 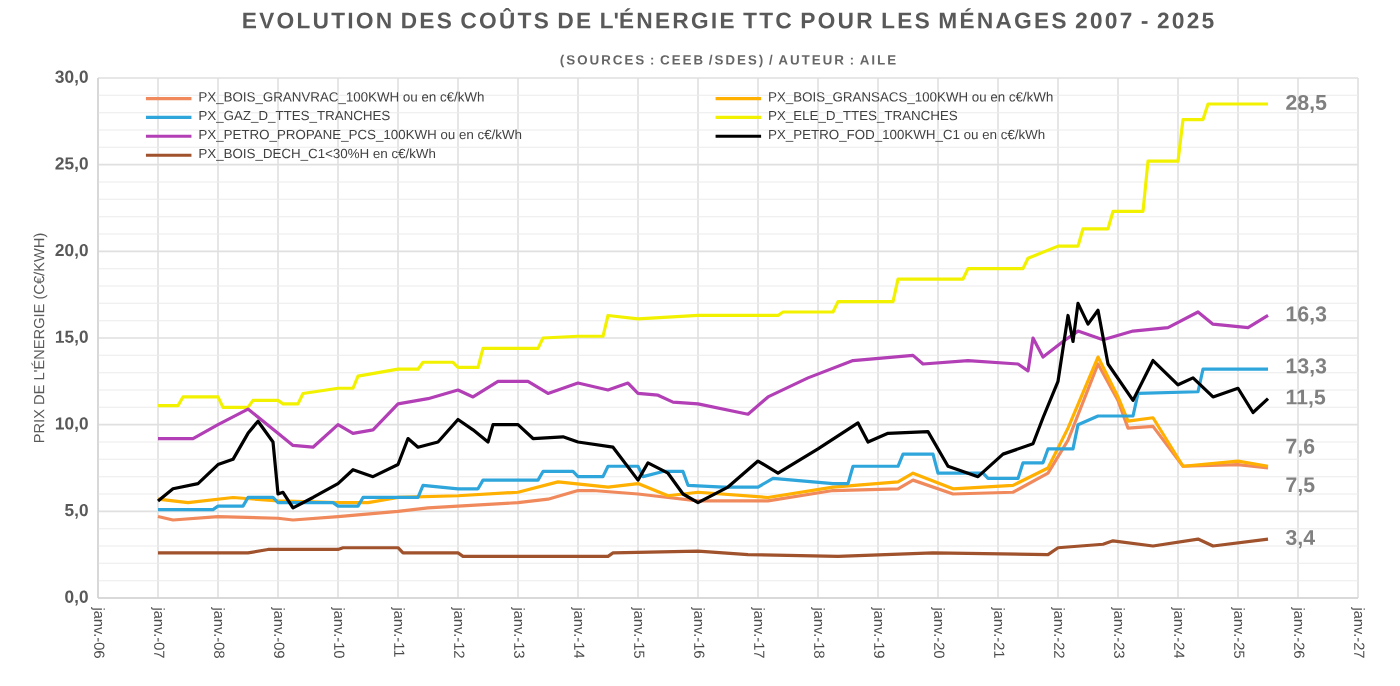 I want to click on y-tick-label: 0,0, so click(x=76, y=598).